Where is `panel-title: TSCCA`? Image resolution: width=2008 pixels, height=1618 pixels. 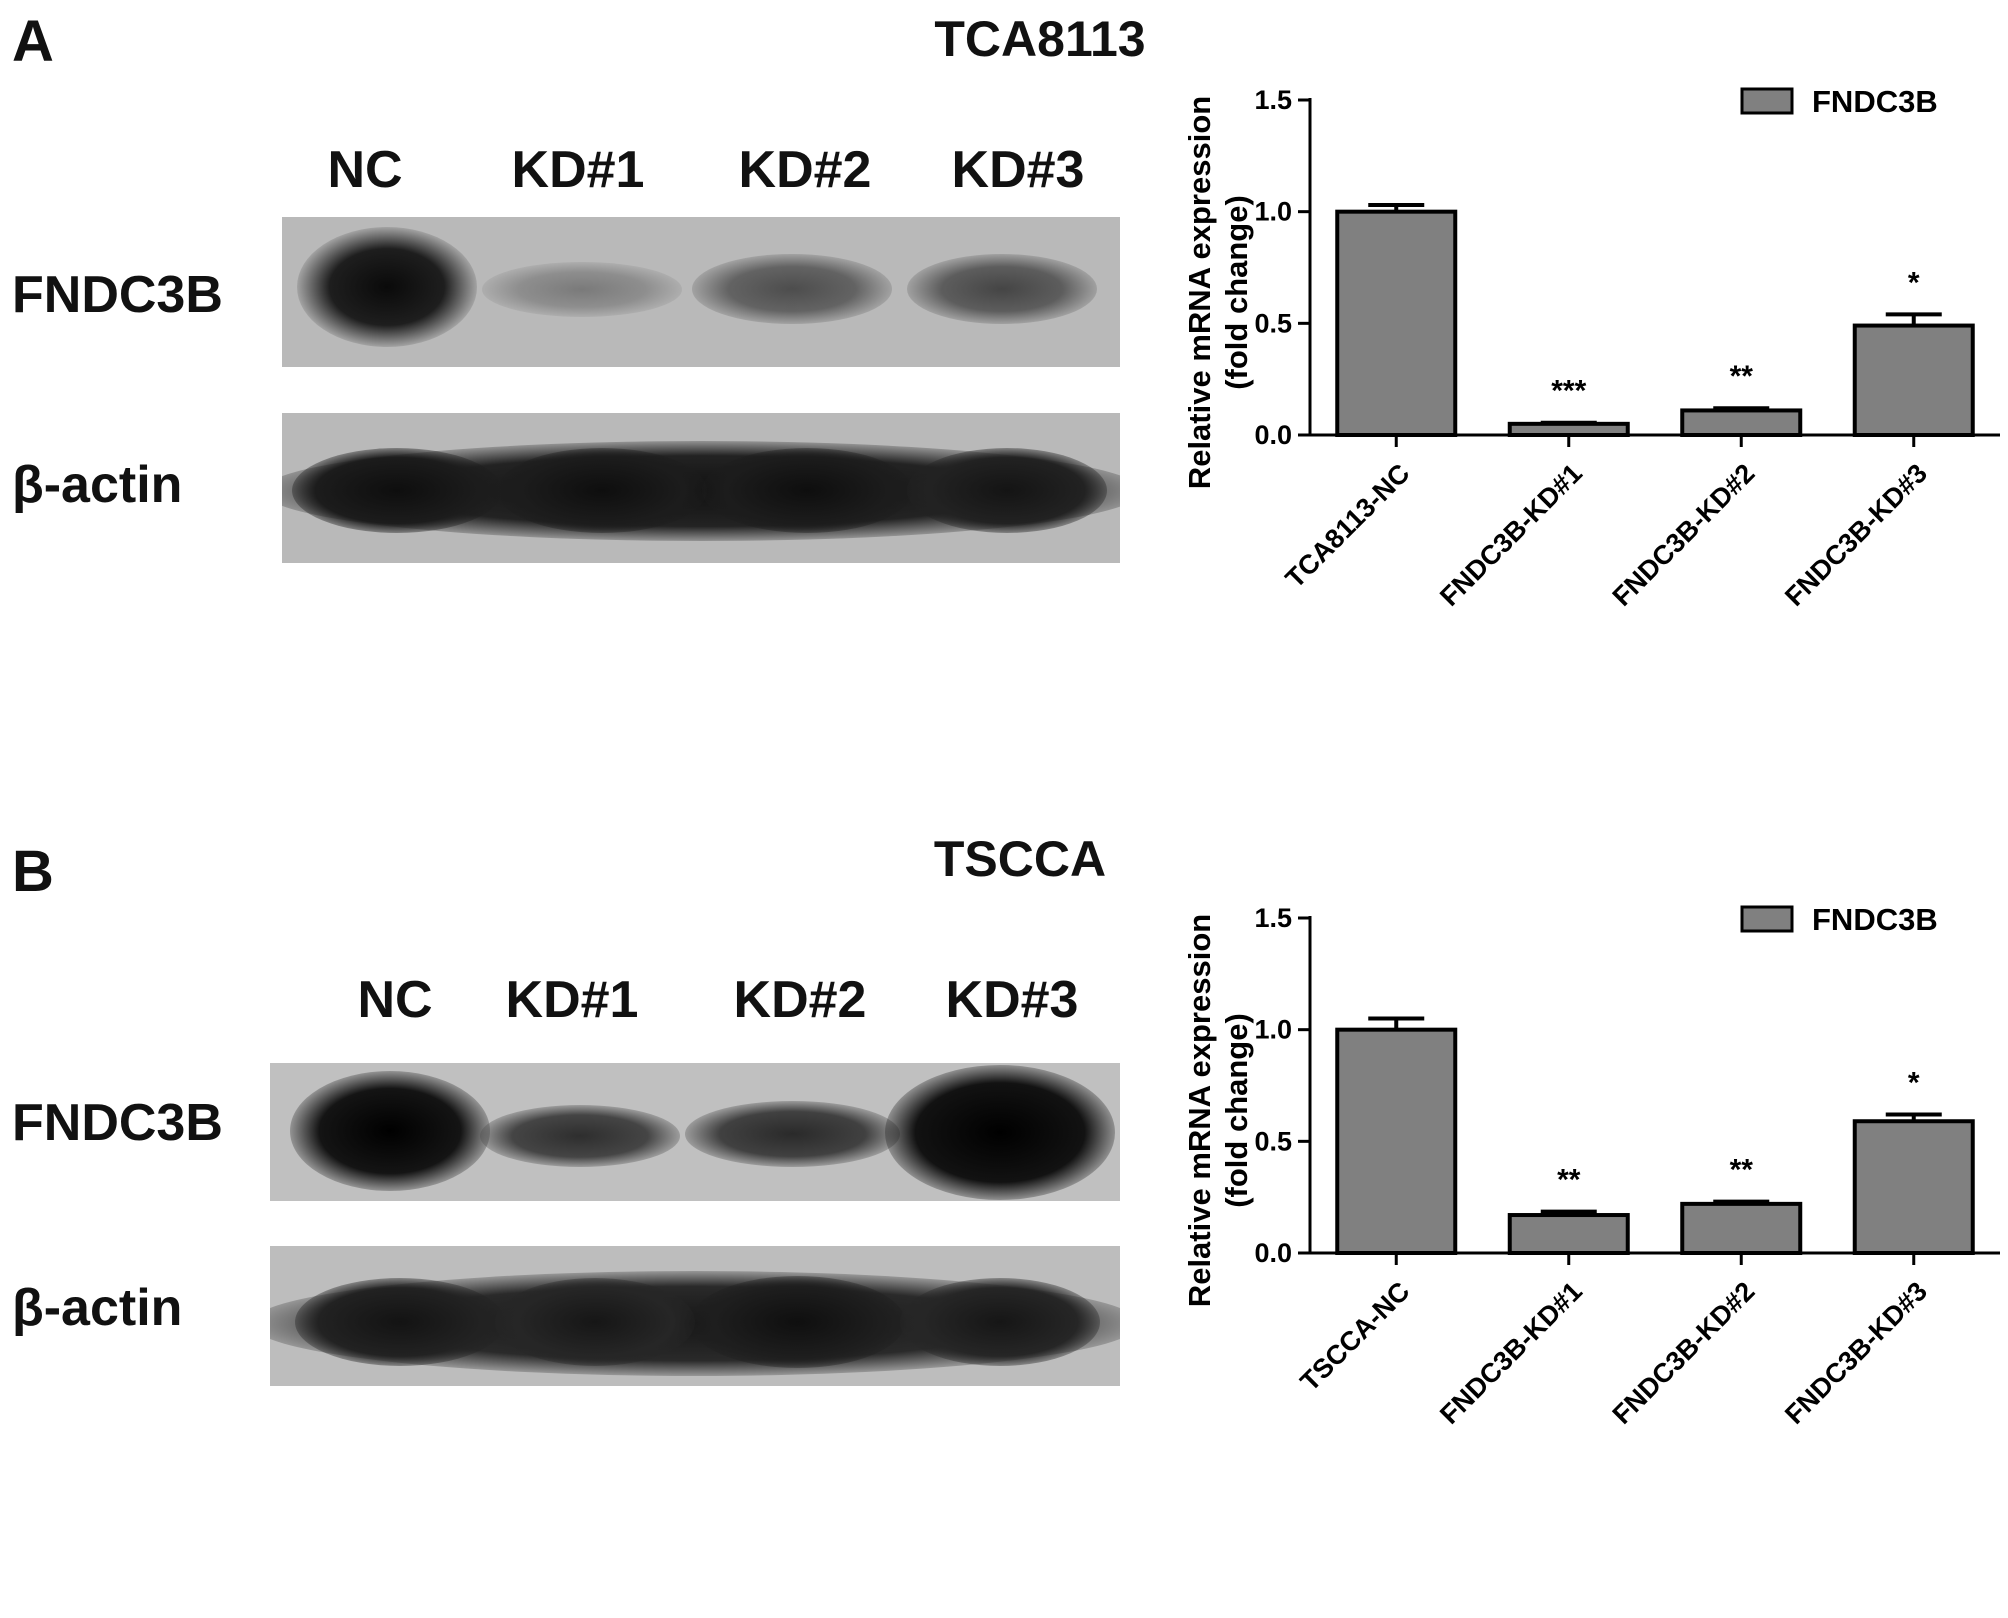 panel-title: TSCCA is located at coordinates (1020, 859).